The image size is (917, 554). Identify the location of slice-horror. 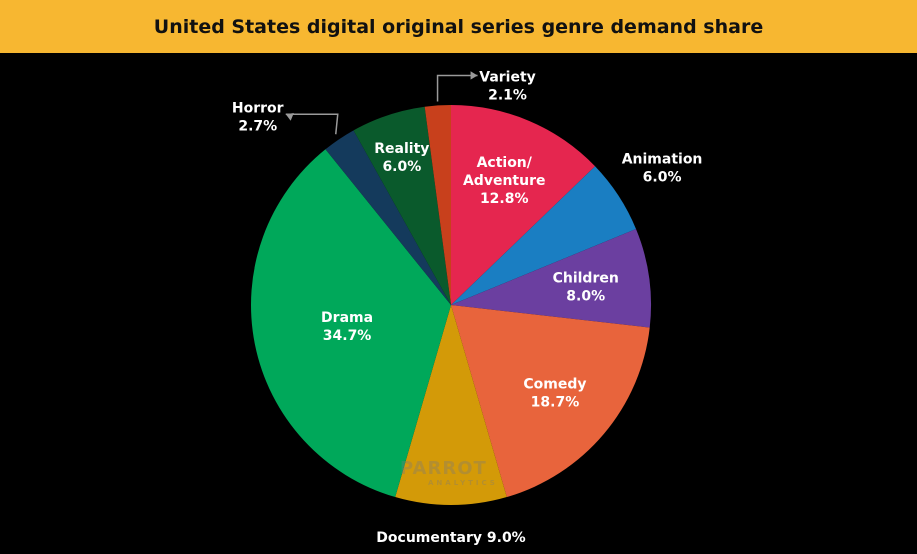
(388, 217).